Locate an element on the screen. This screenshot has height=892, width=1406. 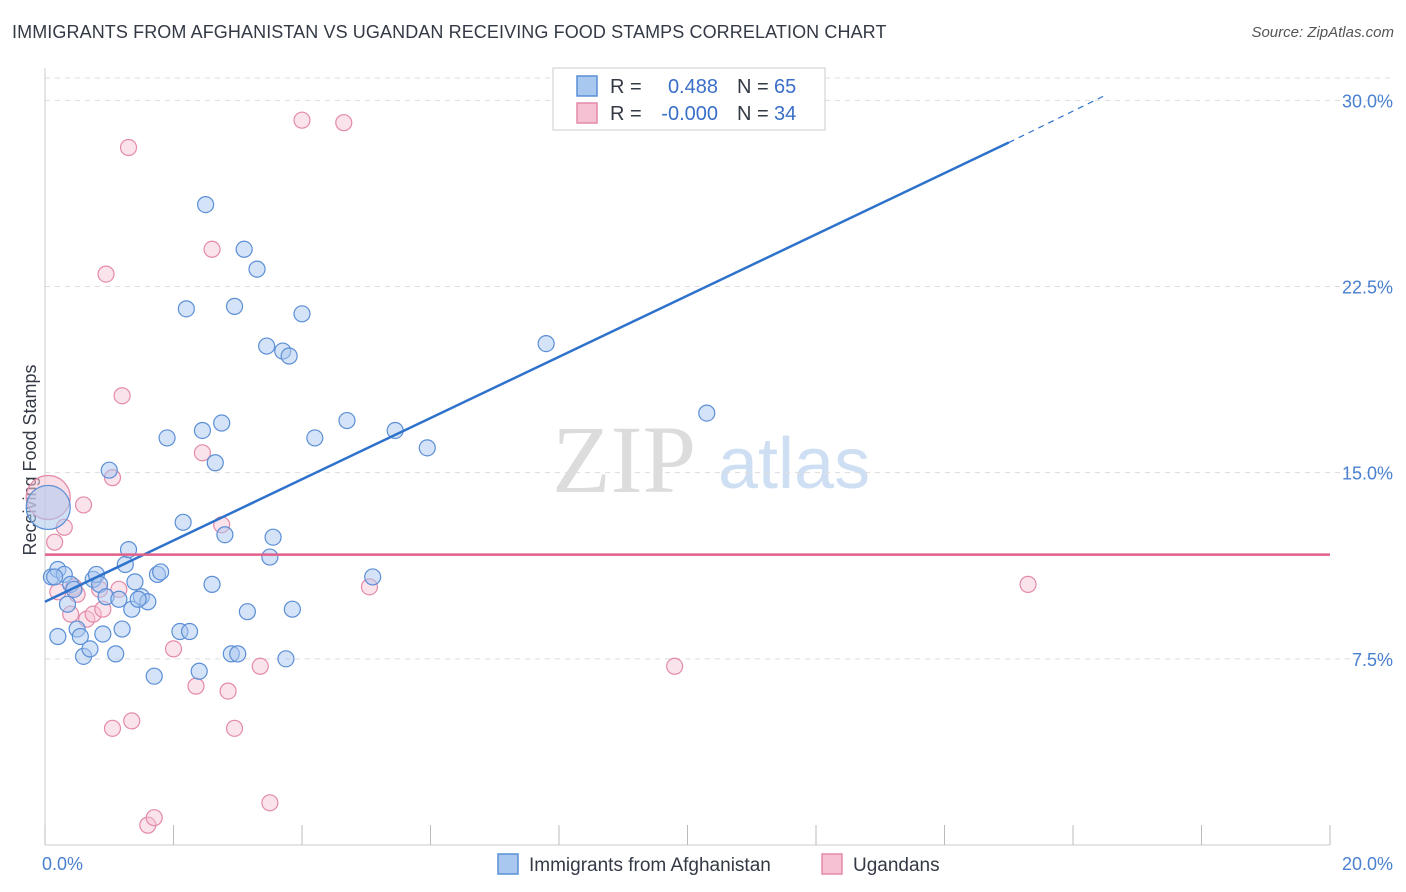
legend-r-value-1: 0.488 is located at coordinates (693, 87).